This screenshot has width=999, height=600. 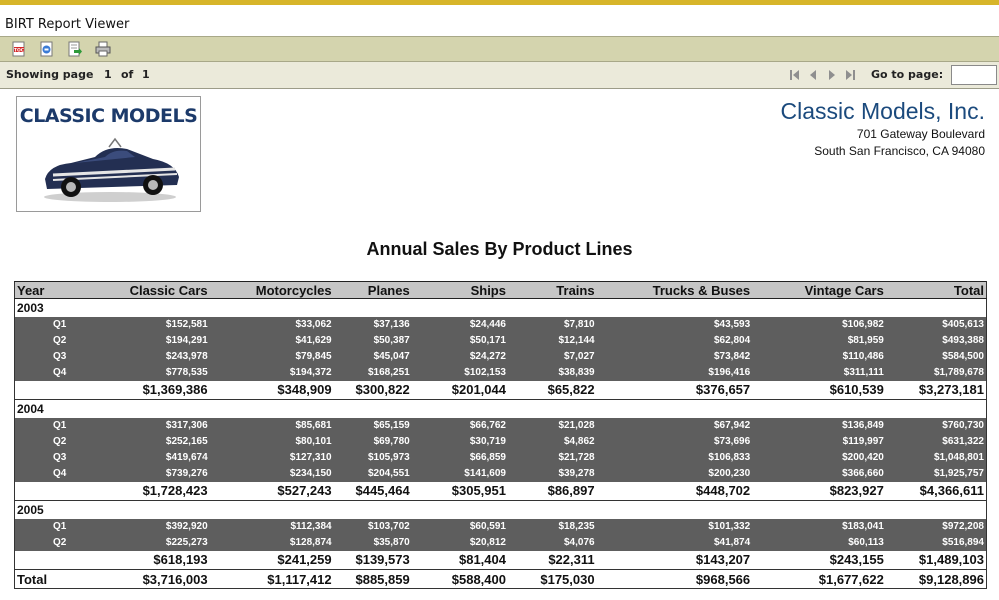 What do you see at coordinates (271, 579) in the screenshot?
I see `grand-total-value: $1,117,412` at bounding box center [271, 579].